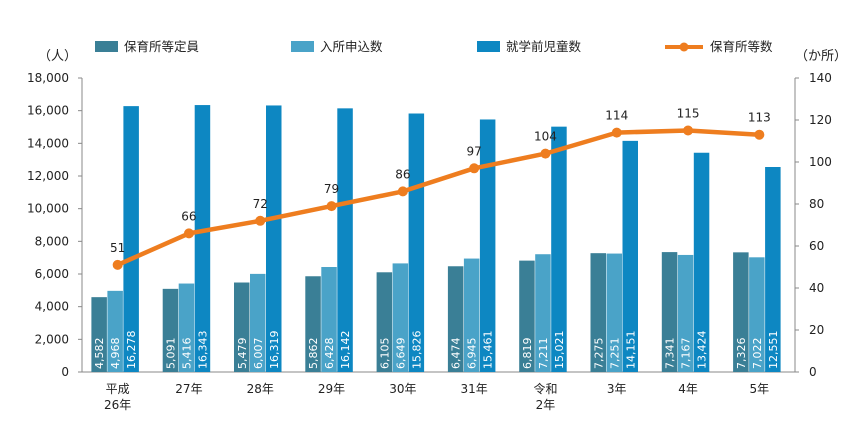 Image resolution: width=850 pixels, height=427 pixels. I want to click on right-tick-label: 140, so click(820, 78).